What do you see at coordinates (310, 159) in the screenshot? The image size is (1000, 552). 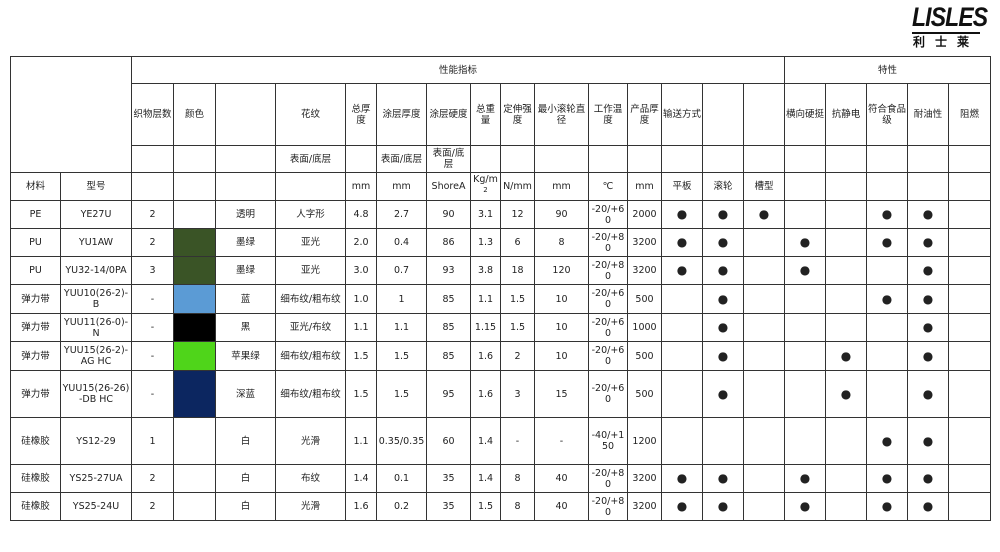 I see `column-subheader: 表面/底层` at bounding box center [310, 159].